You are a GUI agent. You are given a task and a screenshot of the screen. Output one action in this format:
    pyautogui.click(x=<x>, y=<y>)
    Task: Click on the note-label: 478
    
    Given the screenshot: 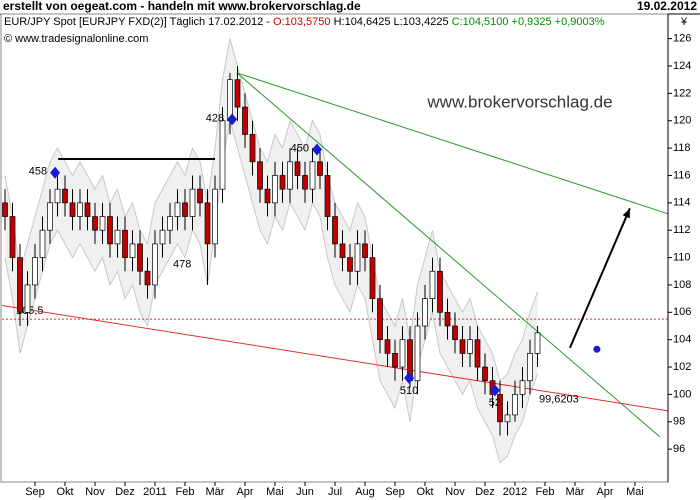 What is the action you would take?
    pyautogui.click(x=182, y=264)
    